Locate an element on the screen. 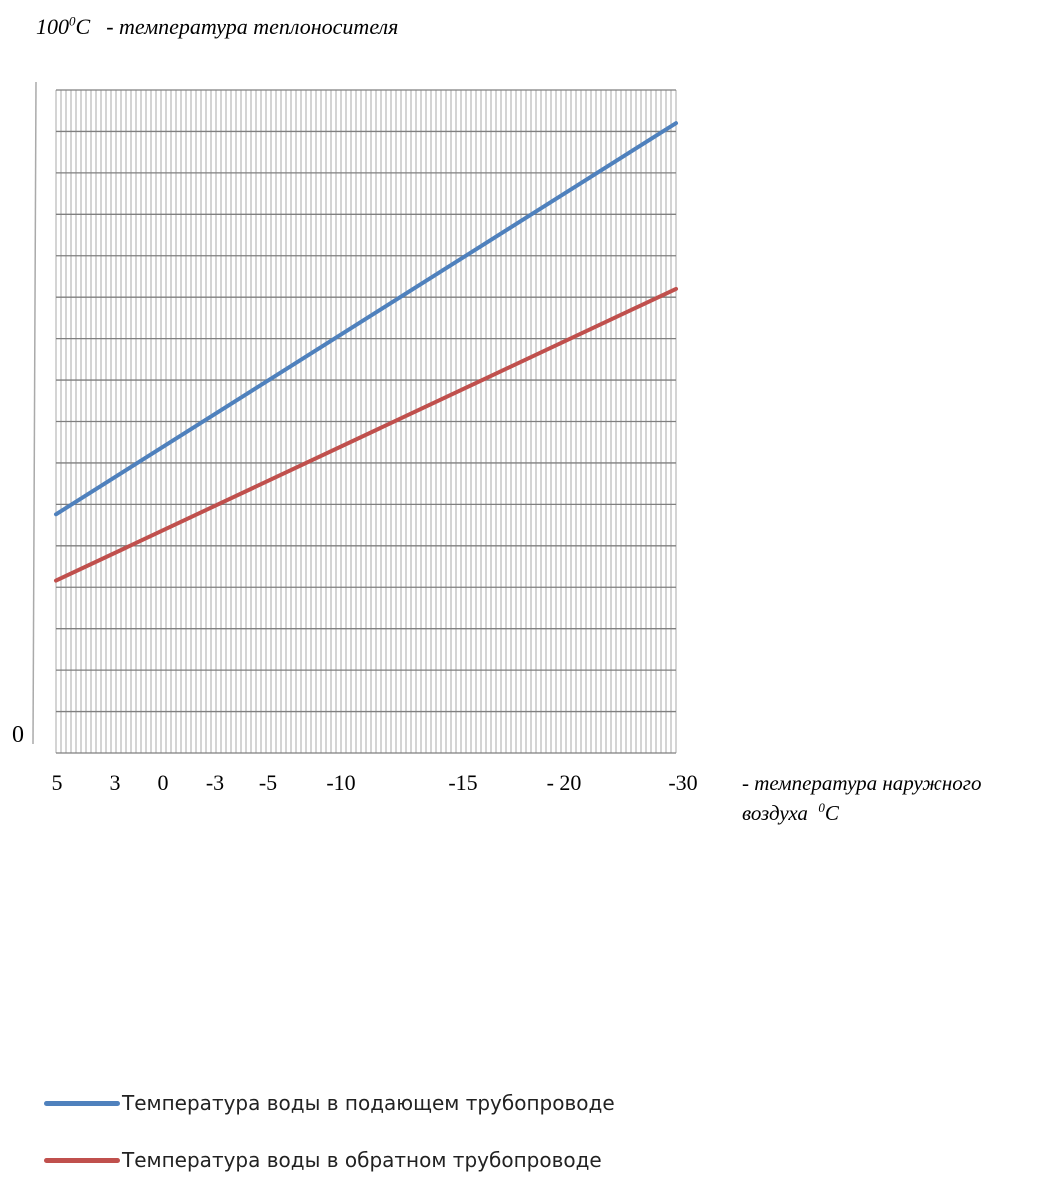 The image size is (1062, 1194). legend-label-supply: Температура воды в подающем трубопроводе is located at coordinates (368, 1103).